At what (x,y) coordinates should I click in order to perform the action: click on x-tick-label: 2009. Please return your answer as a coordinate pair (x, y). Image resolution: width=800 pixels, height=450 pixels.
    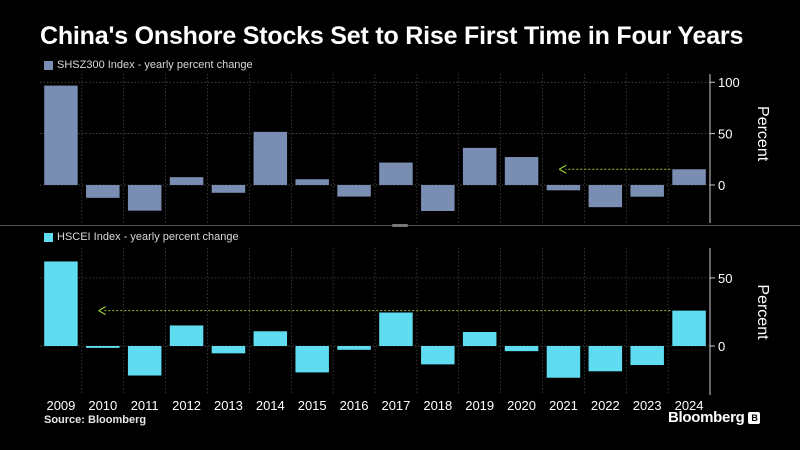
    Looking at the image, I should click on (60, 405).